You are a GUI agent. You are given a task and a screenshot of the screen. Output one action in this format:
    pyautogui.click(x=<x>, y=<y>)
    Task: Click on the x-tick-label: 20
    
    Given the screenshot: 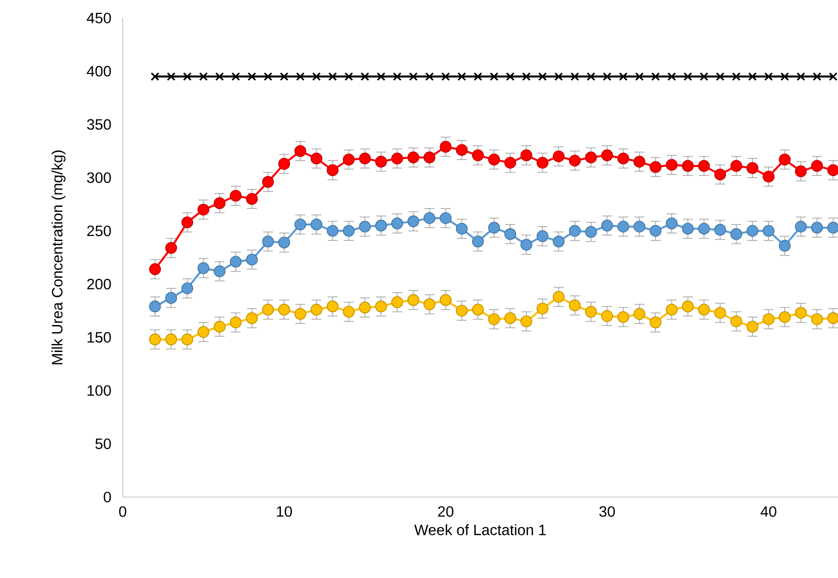 What is the action you would take?
    pyautogui.click(x=446, y=511)
    